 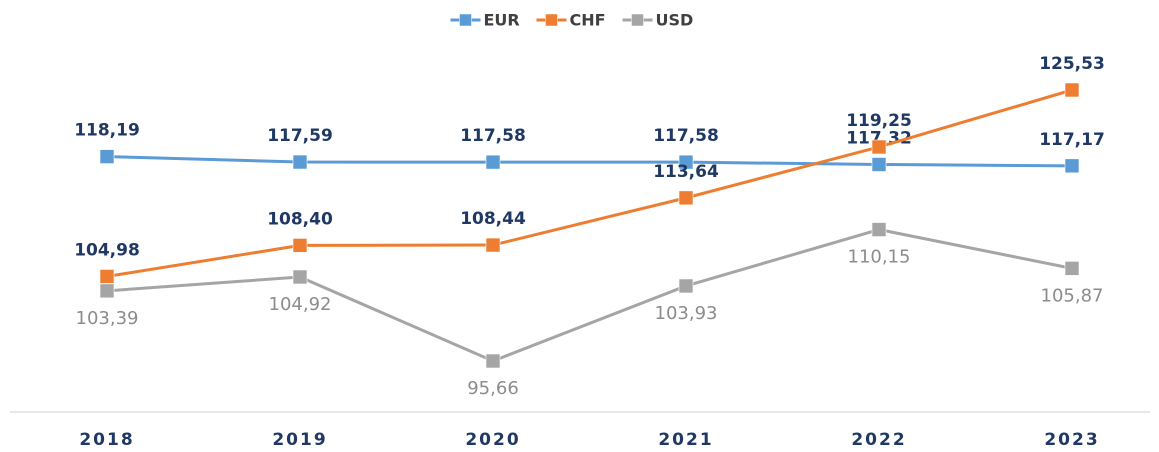 I want to click on data-label: 113,64, so click(x=686, y=172).